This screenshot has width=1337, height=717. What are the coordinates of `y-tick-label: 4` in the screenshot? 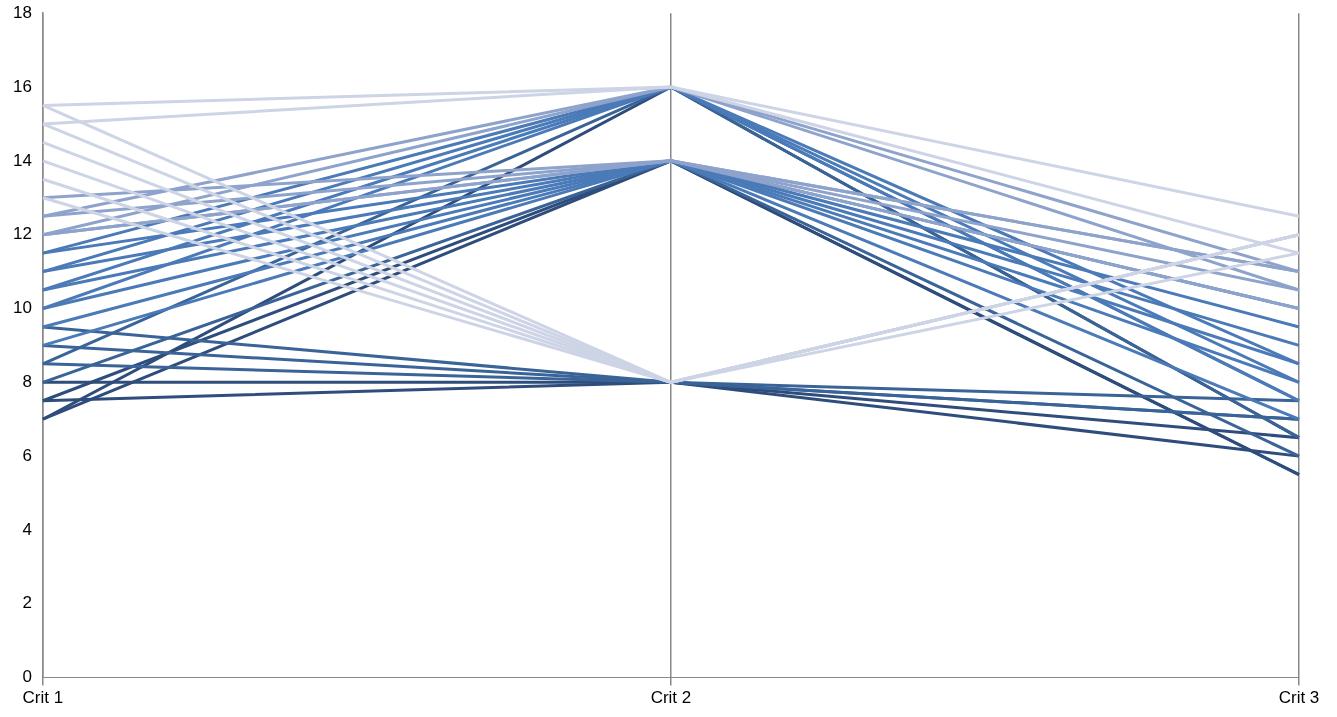 It's located at (27, 529).